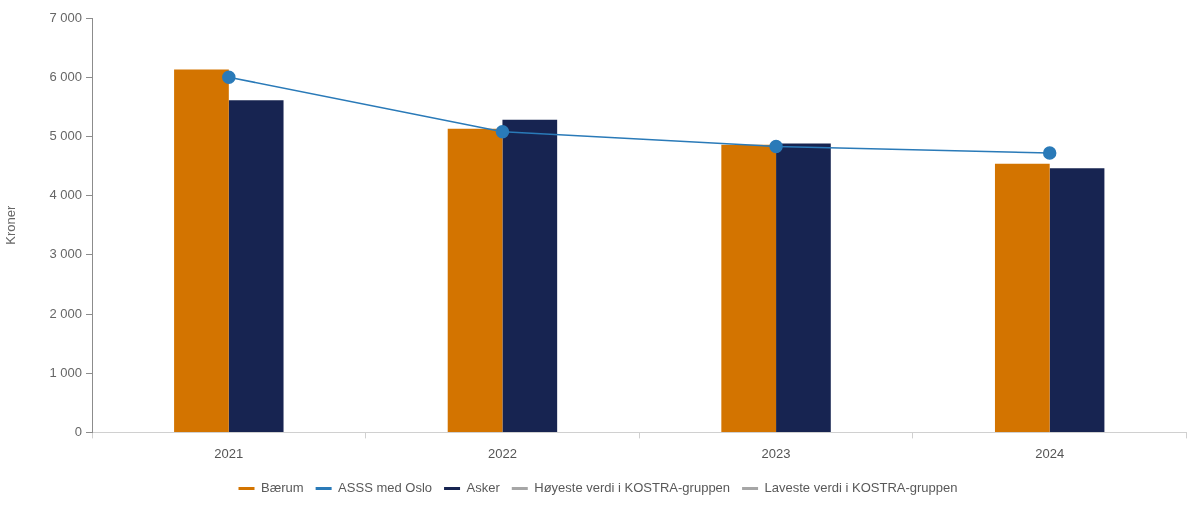  Describe the element at coordinates (11, 225) in the screenshot. I see `y-axis-title: Kroner` at that location.